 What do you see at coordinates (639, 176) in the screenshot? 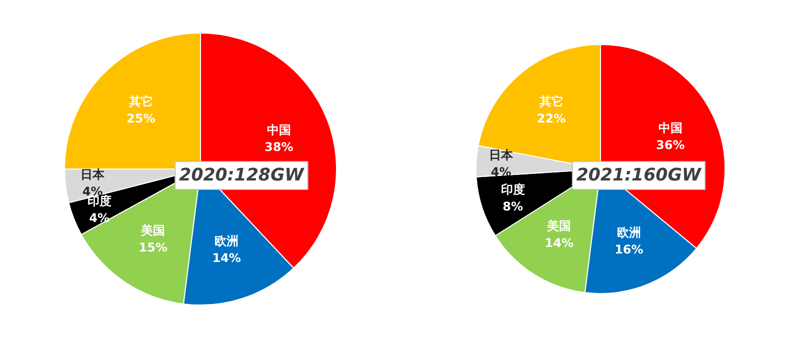
I see `text: 2021:160GW` at bounding box center [639, 176].